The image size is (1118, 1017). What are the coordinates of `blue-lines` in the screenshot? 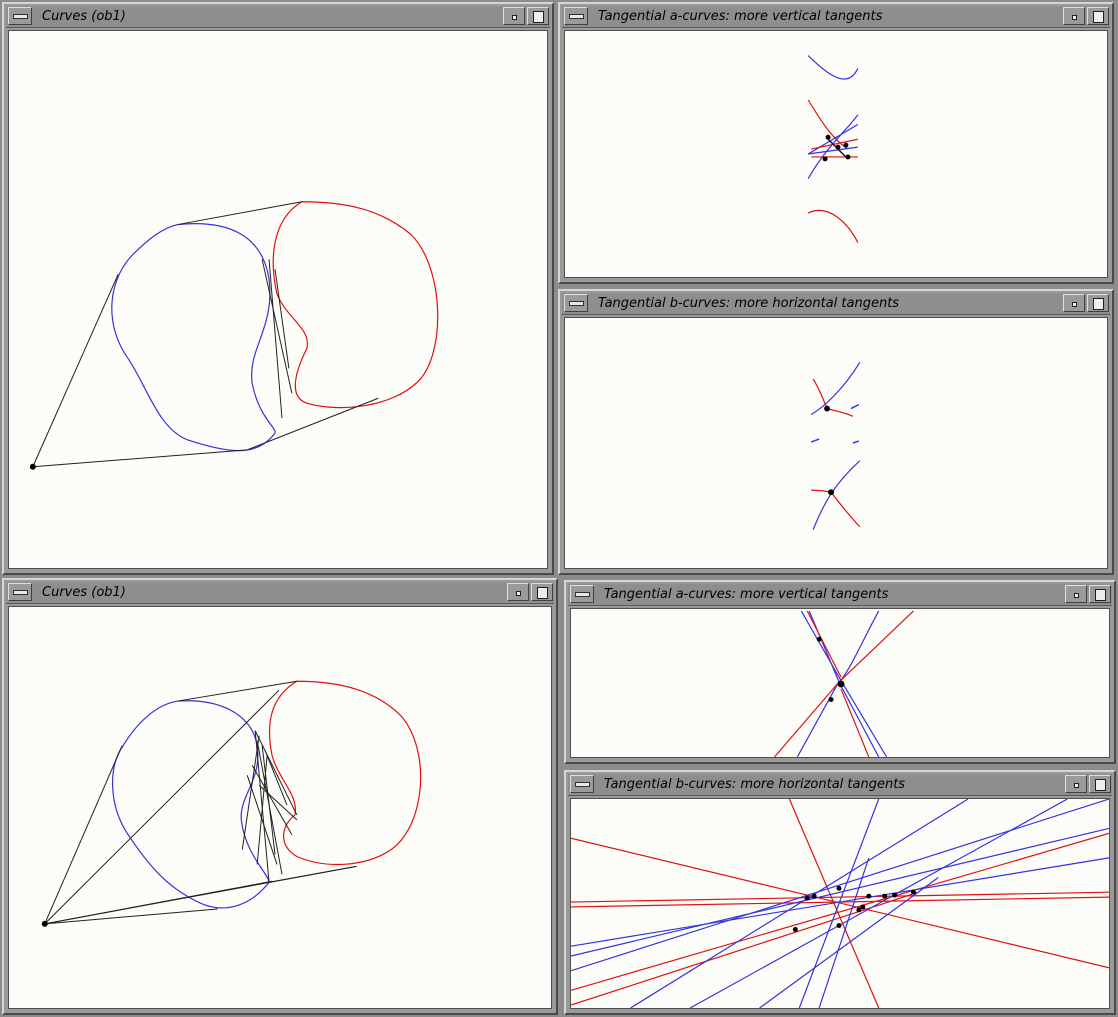 It's located at (840, 903).